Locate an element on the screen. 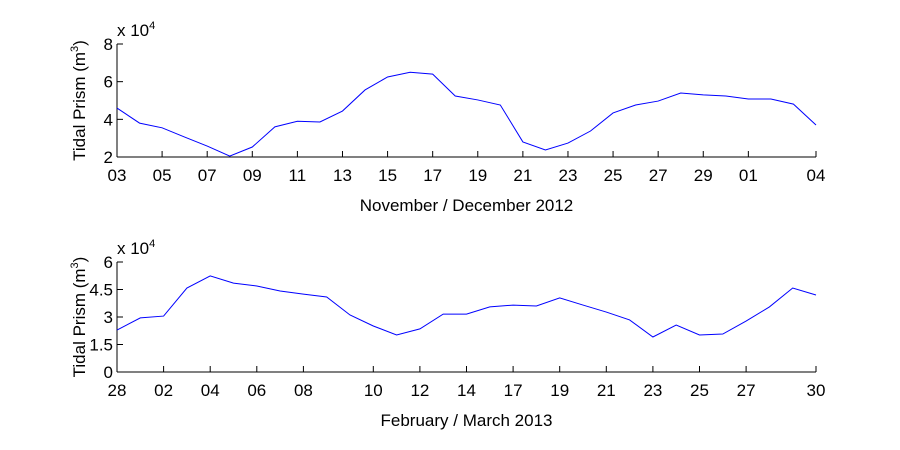 The image size is (900, 450). x-tick-label: 02 is located at coordinates (163, 390).